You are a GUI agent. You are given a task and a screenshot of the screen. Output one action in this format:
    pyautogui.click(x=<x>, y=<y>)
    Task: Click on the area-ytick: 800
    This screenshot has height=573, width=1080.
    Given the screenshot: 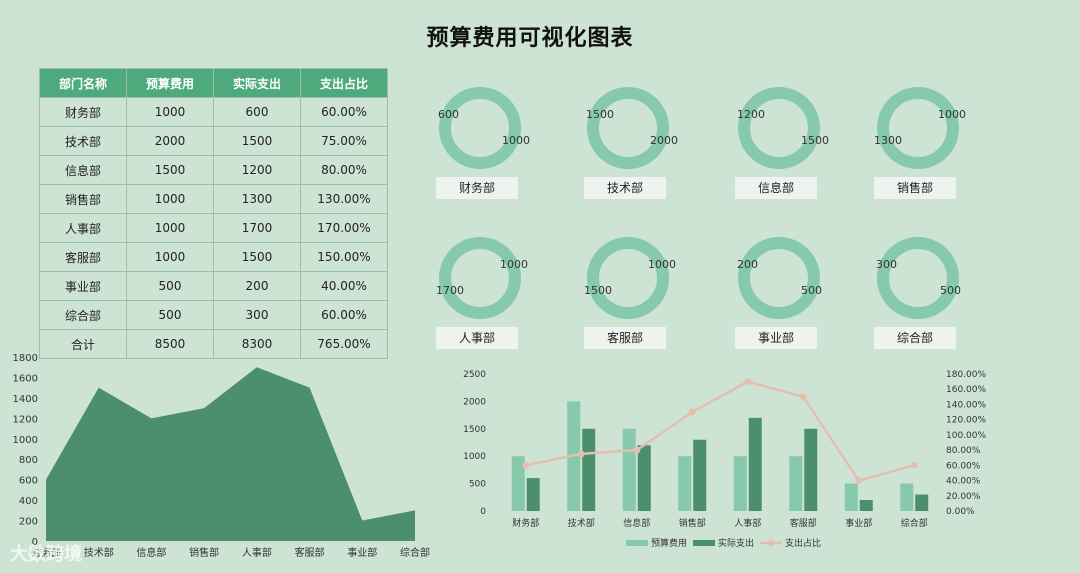 What is the action you would take?
    pyautogui.click(x=28, y=460)
    